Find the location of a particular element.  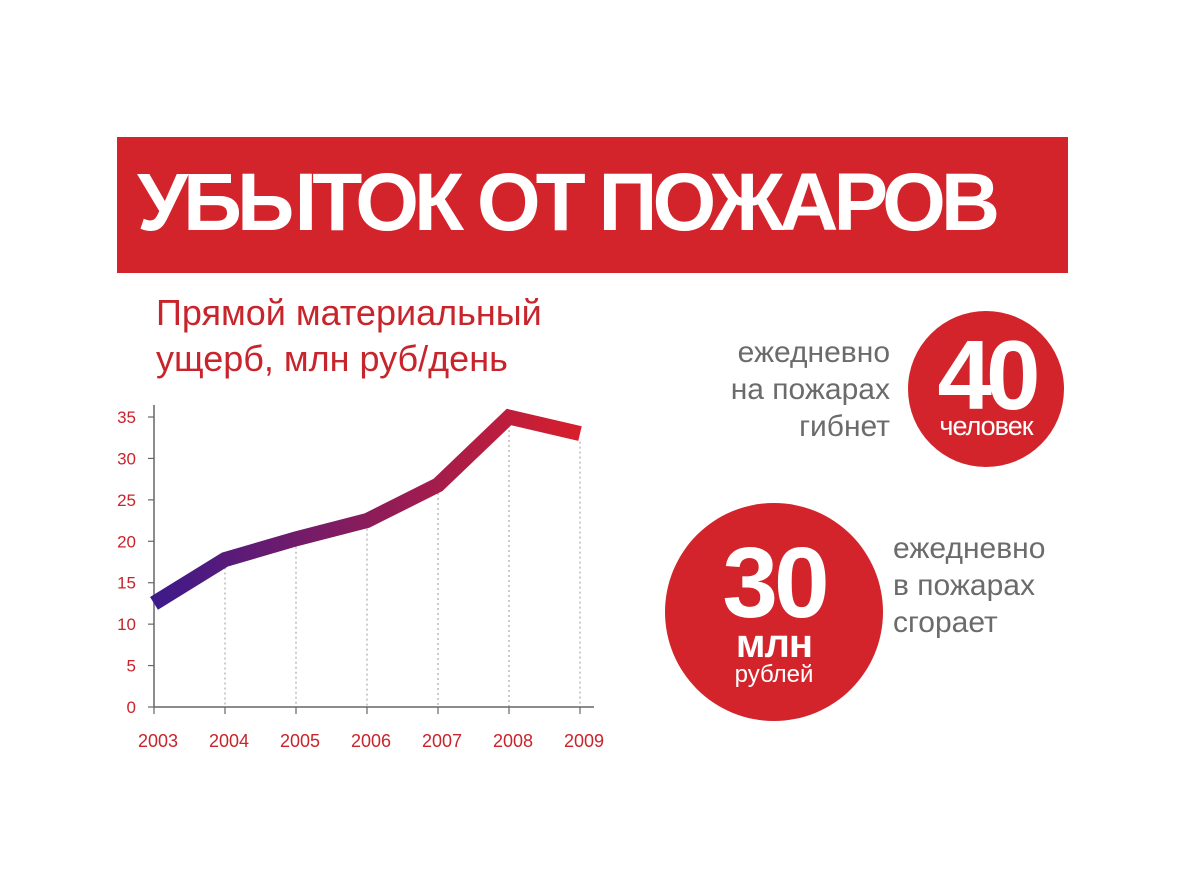

deaths-number: 40 is located at coordinates (988, 375).